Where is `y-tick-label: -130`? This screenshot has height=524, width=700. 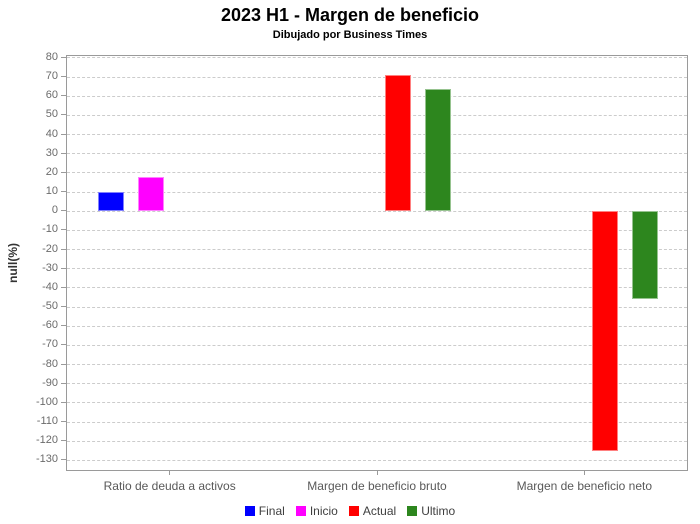 y-tick-label: -130 is located at coordinates (46, 459).